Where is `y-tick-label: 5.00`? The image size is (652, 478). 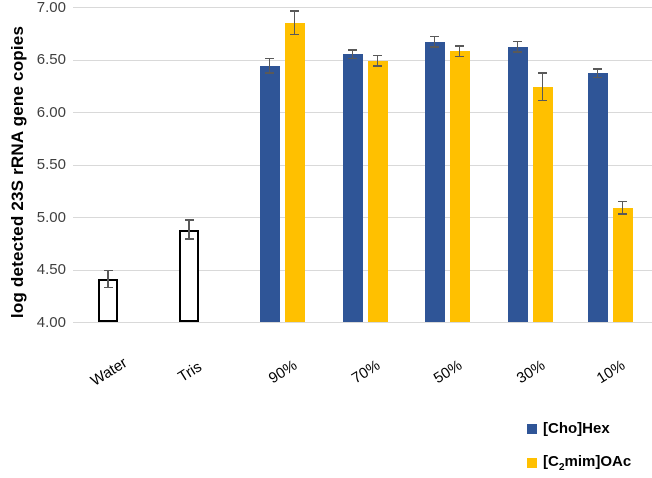 y-tick-label: 5.00 is located at coordinates (51, 217).